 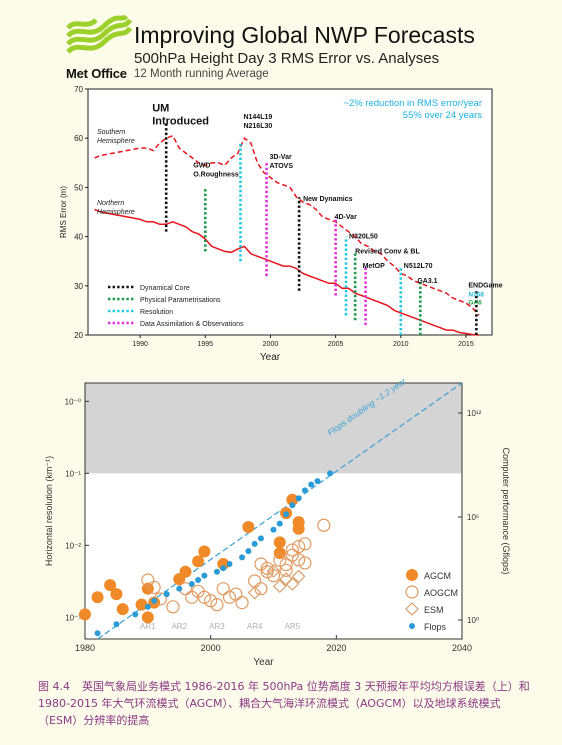 What do you see at coordinates (217, 626) in the screenshot?
I see `ar-label: AR3` at bounding box center [217, 626].